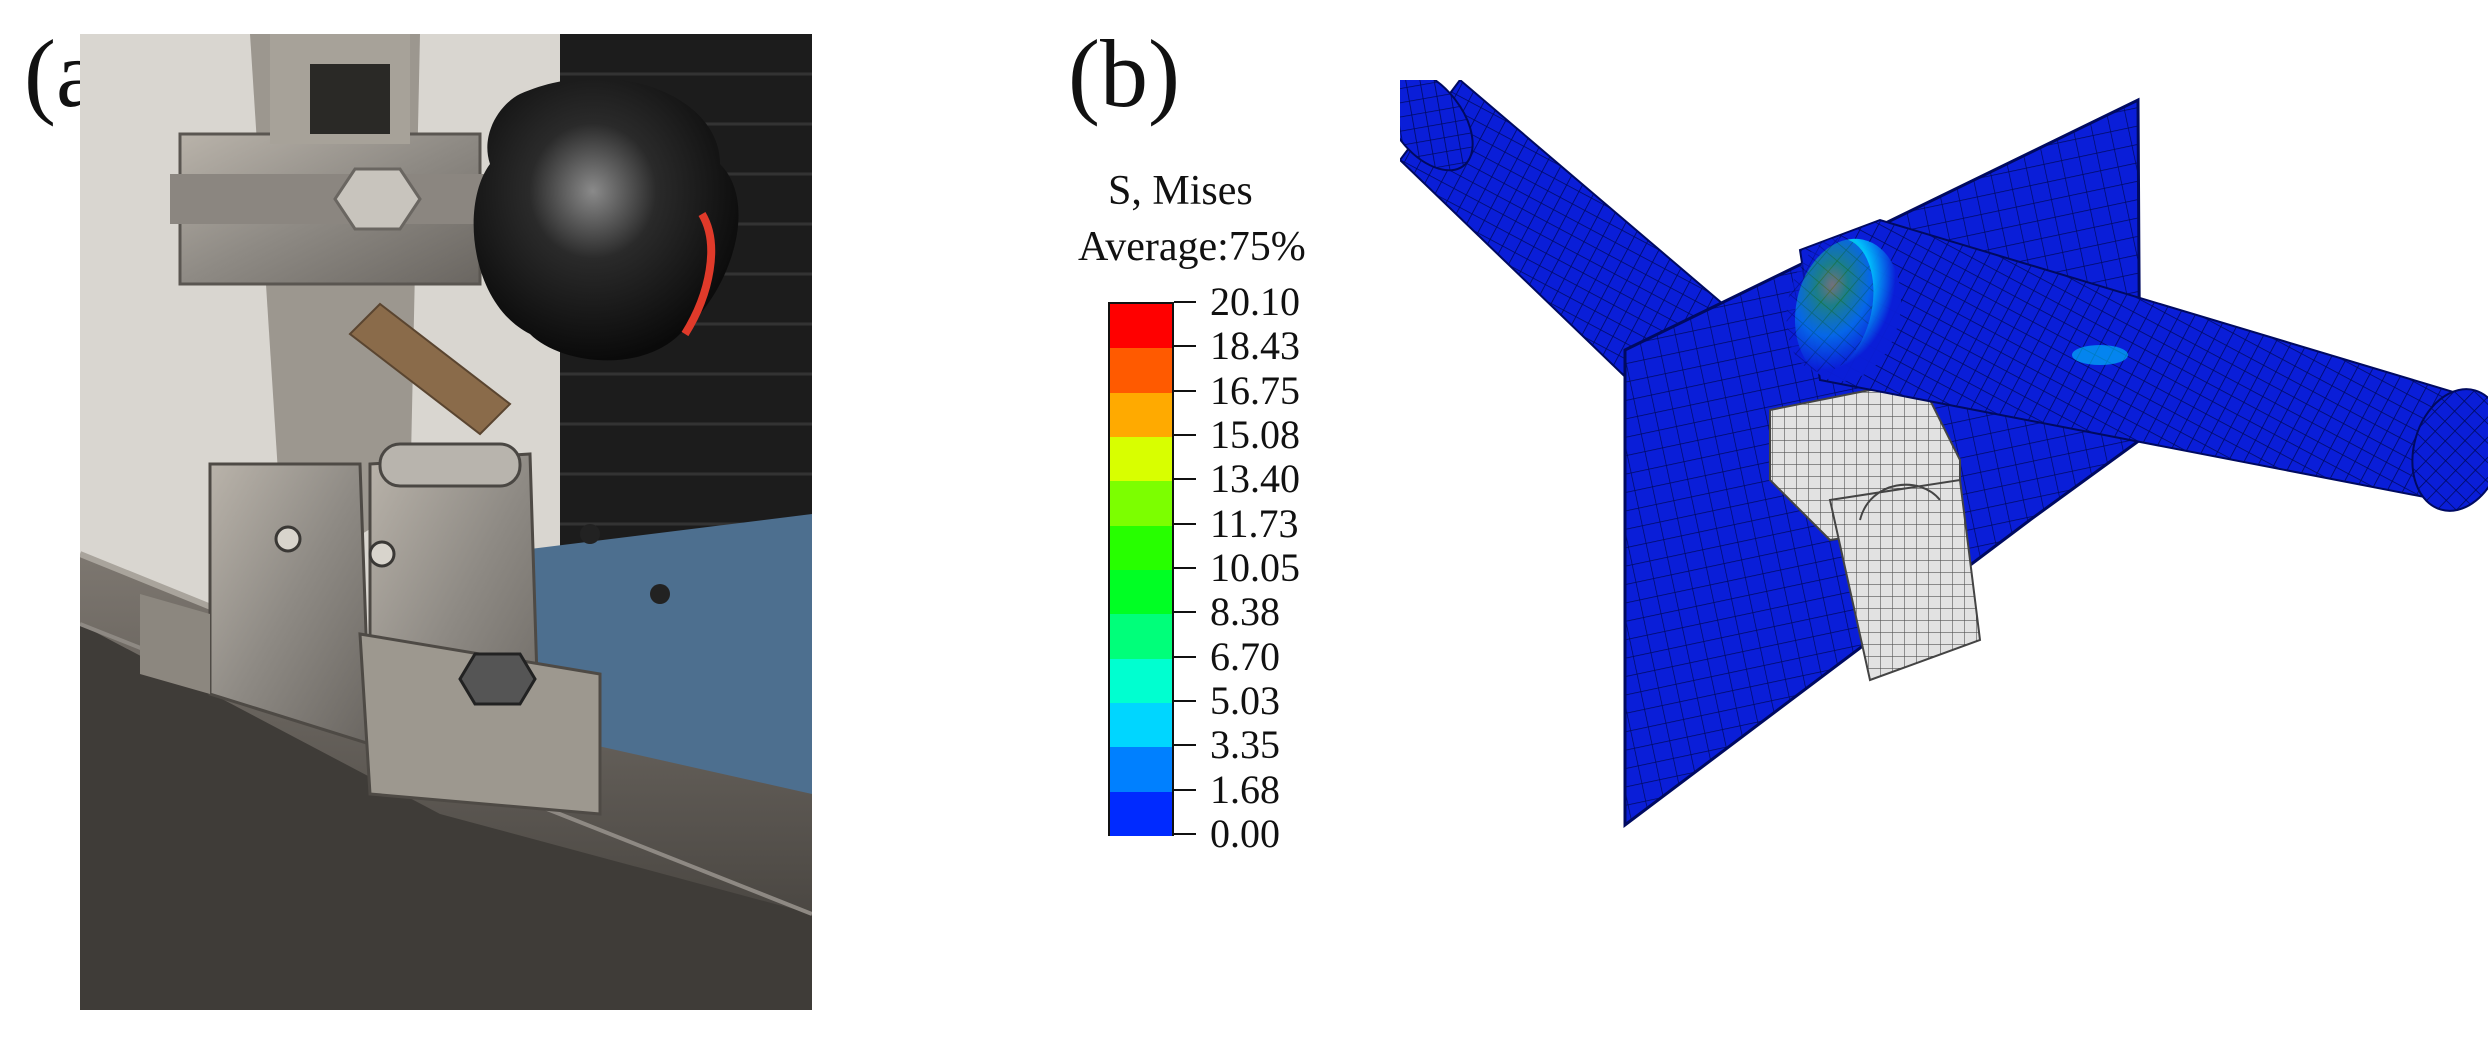 The image size is (2488, 1041). I want to click on legend-value: 16.75, so click(1255, 390).